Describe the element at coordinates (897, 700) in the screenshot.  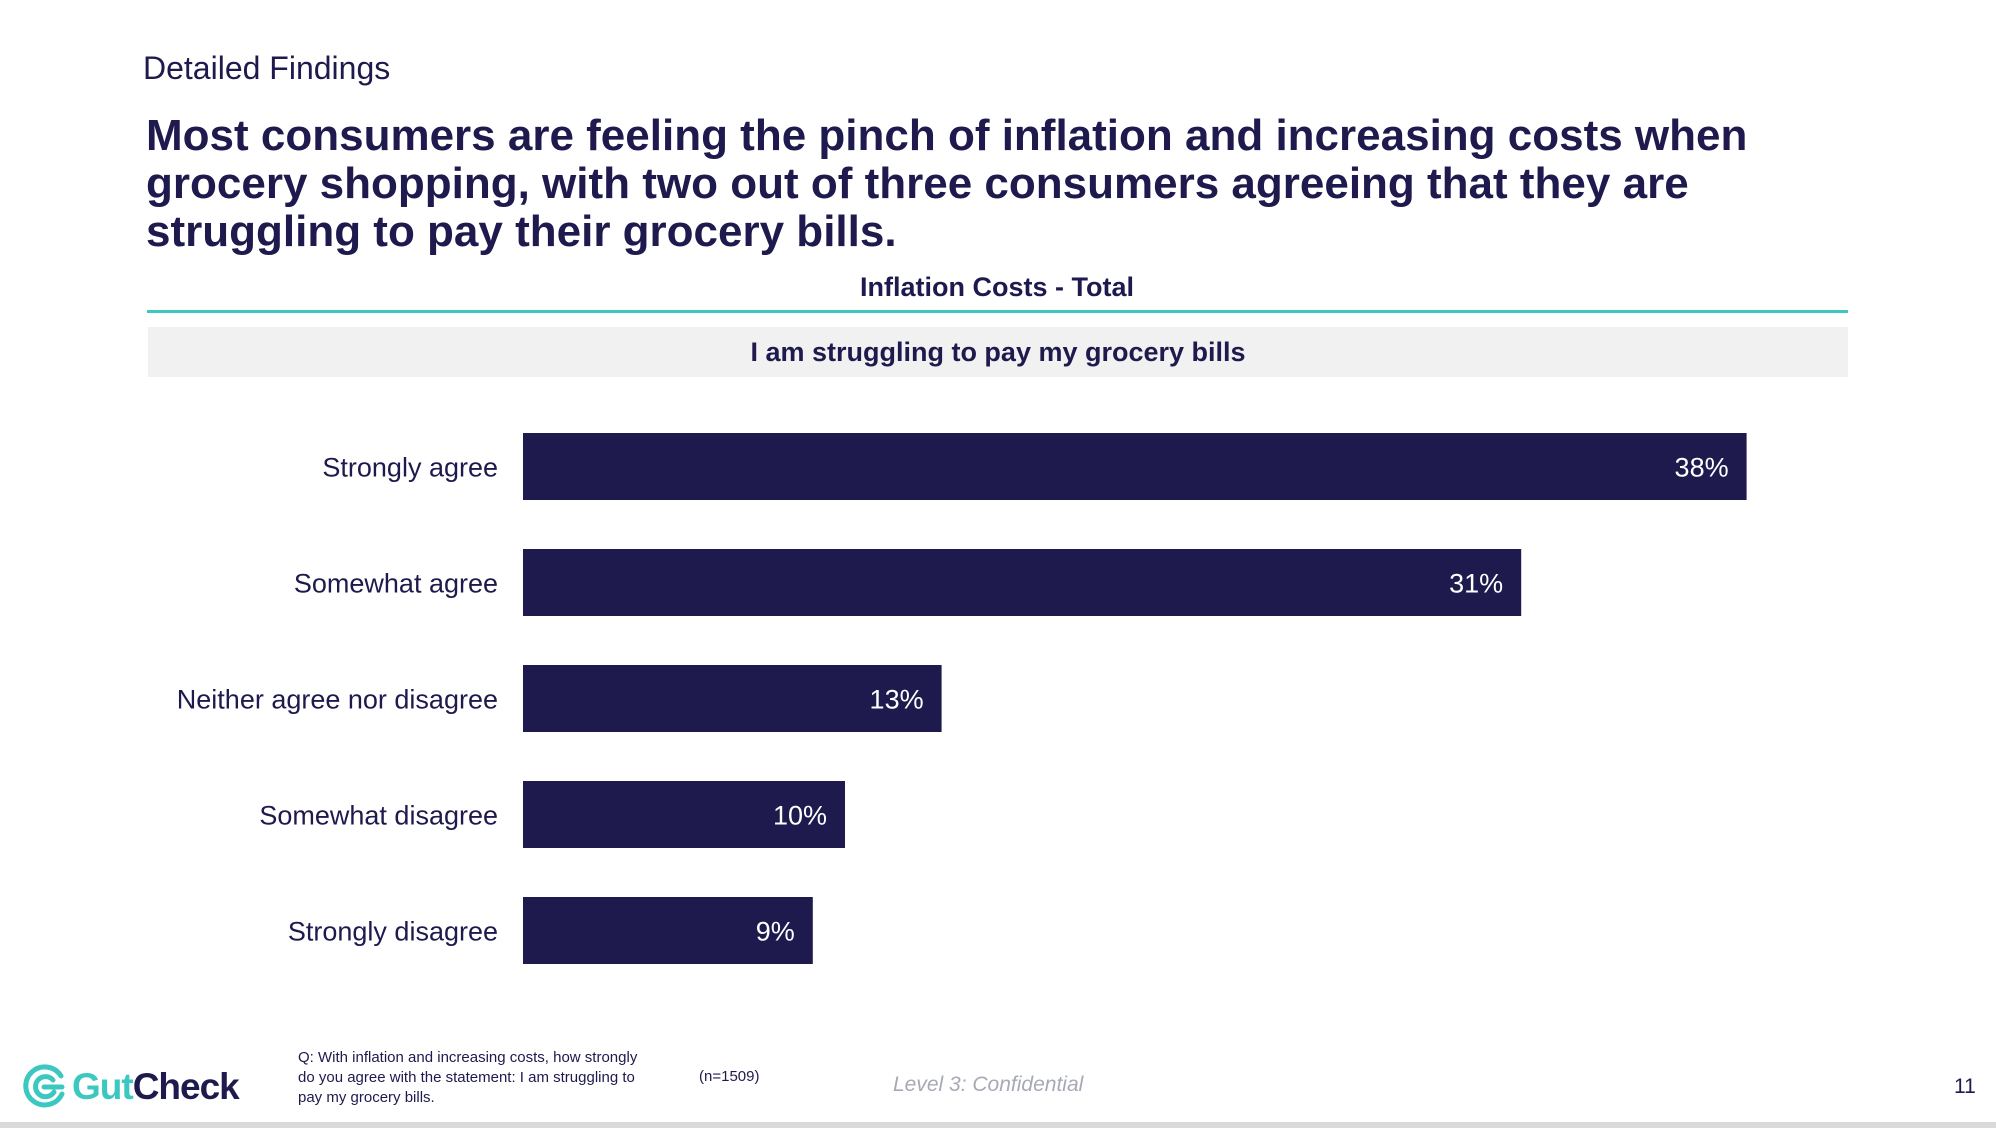
I see `value-label-neither-agree-nor-disagree: 13%` at that location.